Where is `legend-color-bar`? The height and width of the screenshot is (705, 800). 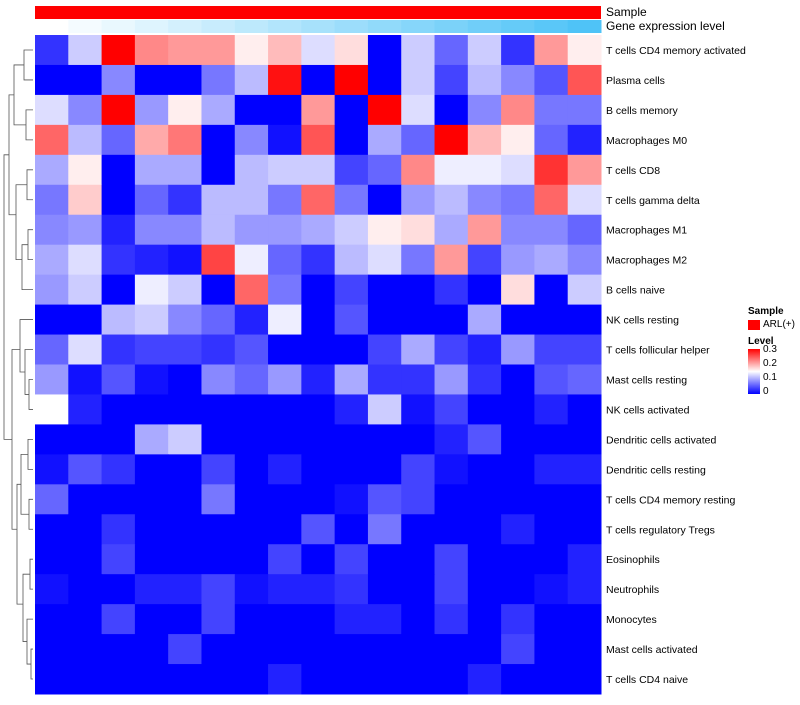
legend-color-bar is located at coordinates (754, 371).